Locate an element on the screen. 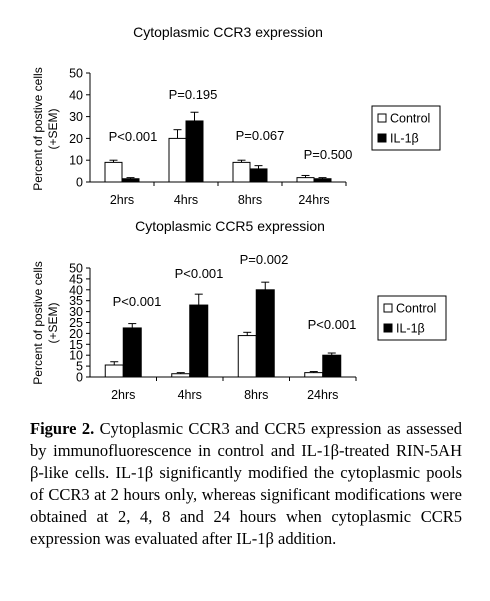 The height and width of the screenshot is (601, 490). chart2-legend-label: Control is located at coordinates (416, 309).